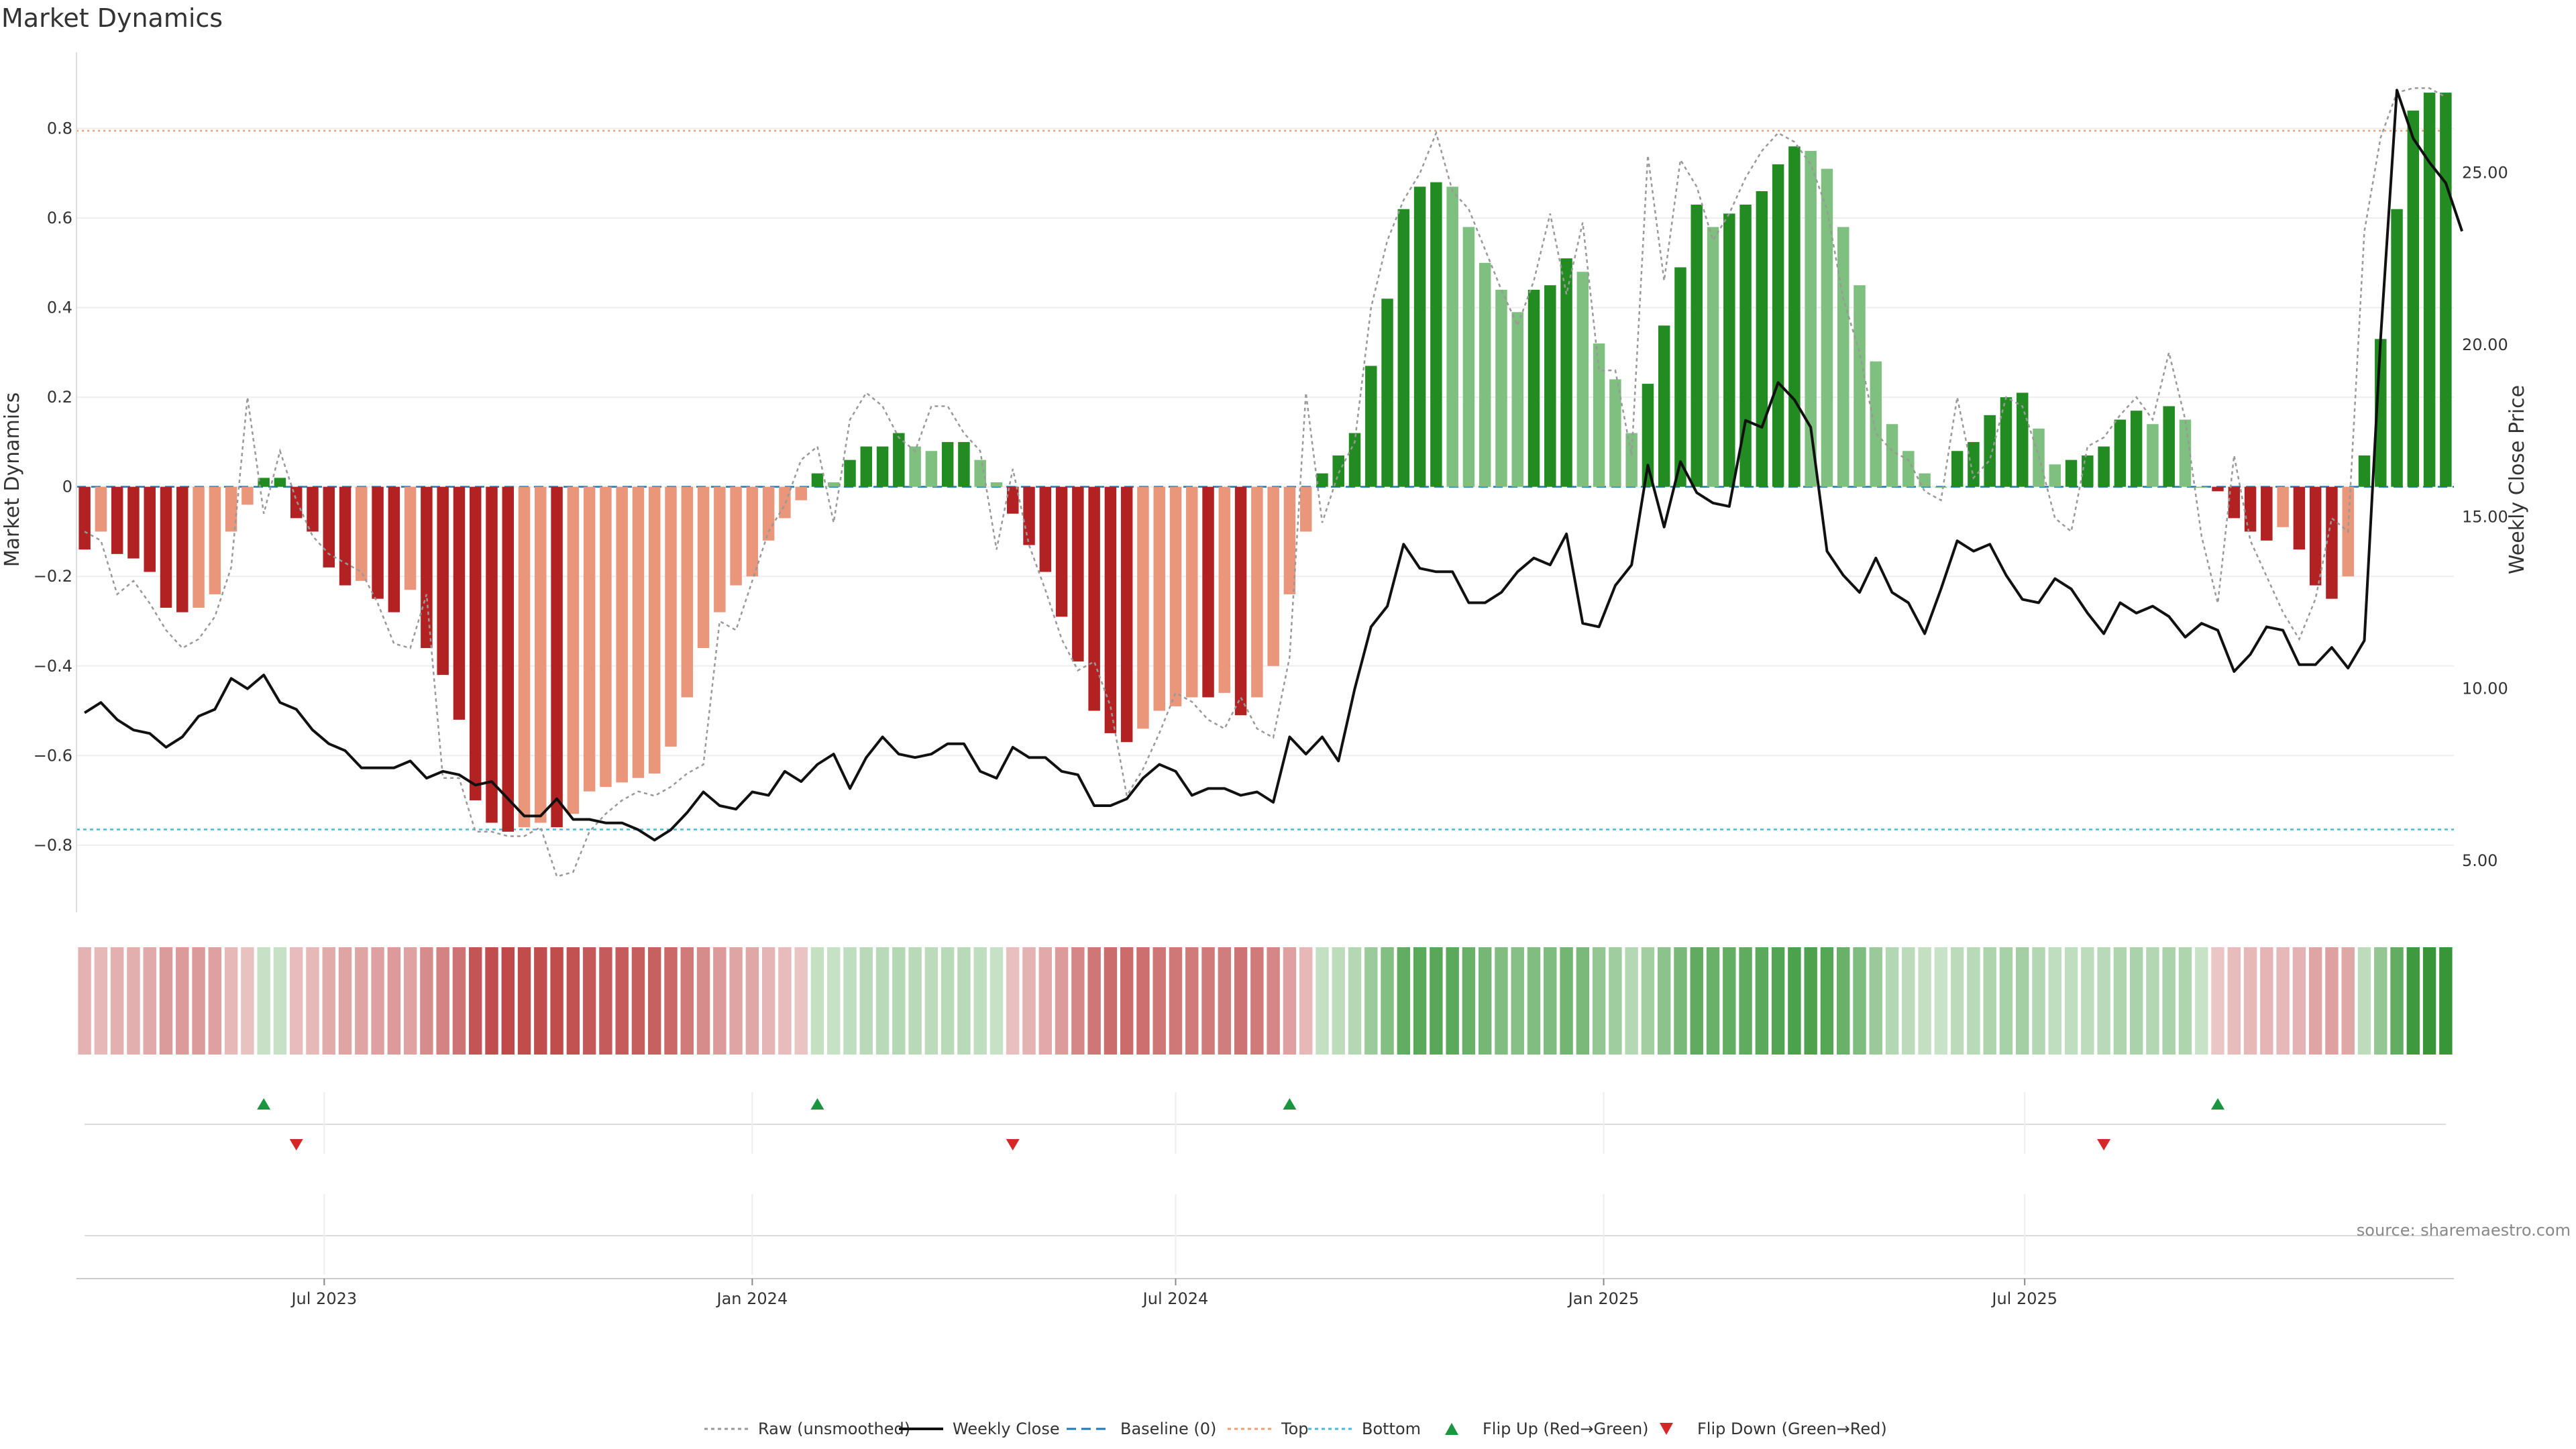 The width and height of the screenshot is (2576, 1449). What do you see at coordinates (1175, 1298) in the screenshot?
I see `x-tick-label: Jul 2024` at bounding box center [1175, 1298].